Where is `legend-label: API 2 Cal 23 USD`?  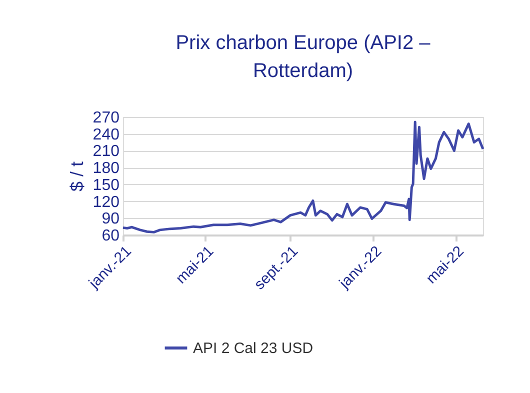
legend-label: API 2 Cal 23 USD is located at coordinates (253, 348).